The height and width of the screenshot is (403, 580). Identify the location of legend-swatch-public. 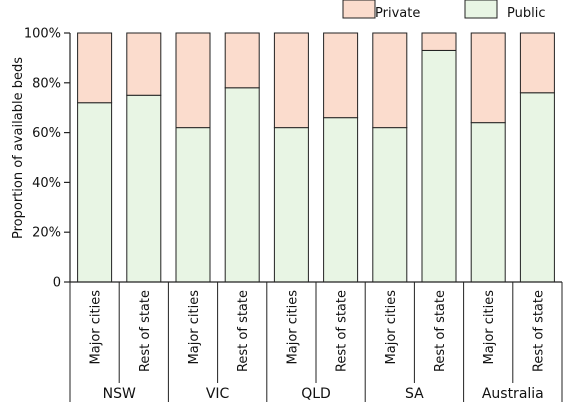
(481, 9).